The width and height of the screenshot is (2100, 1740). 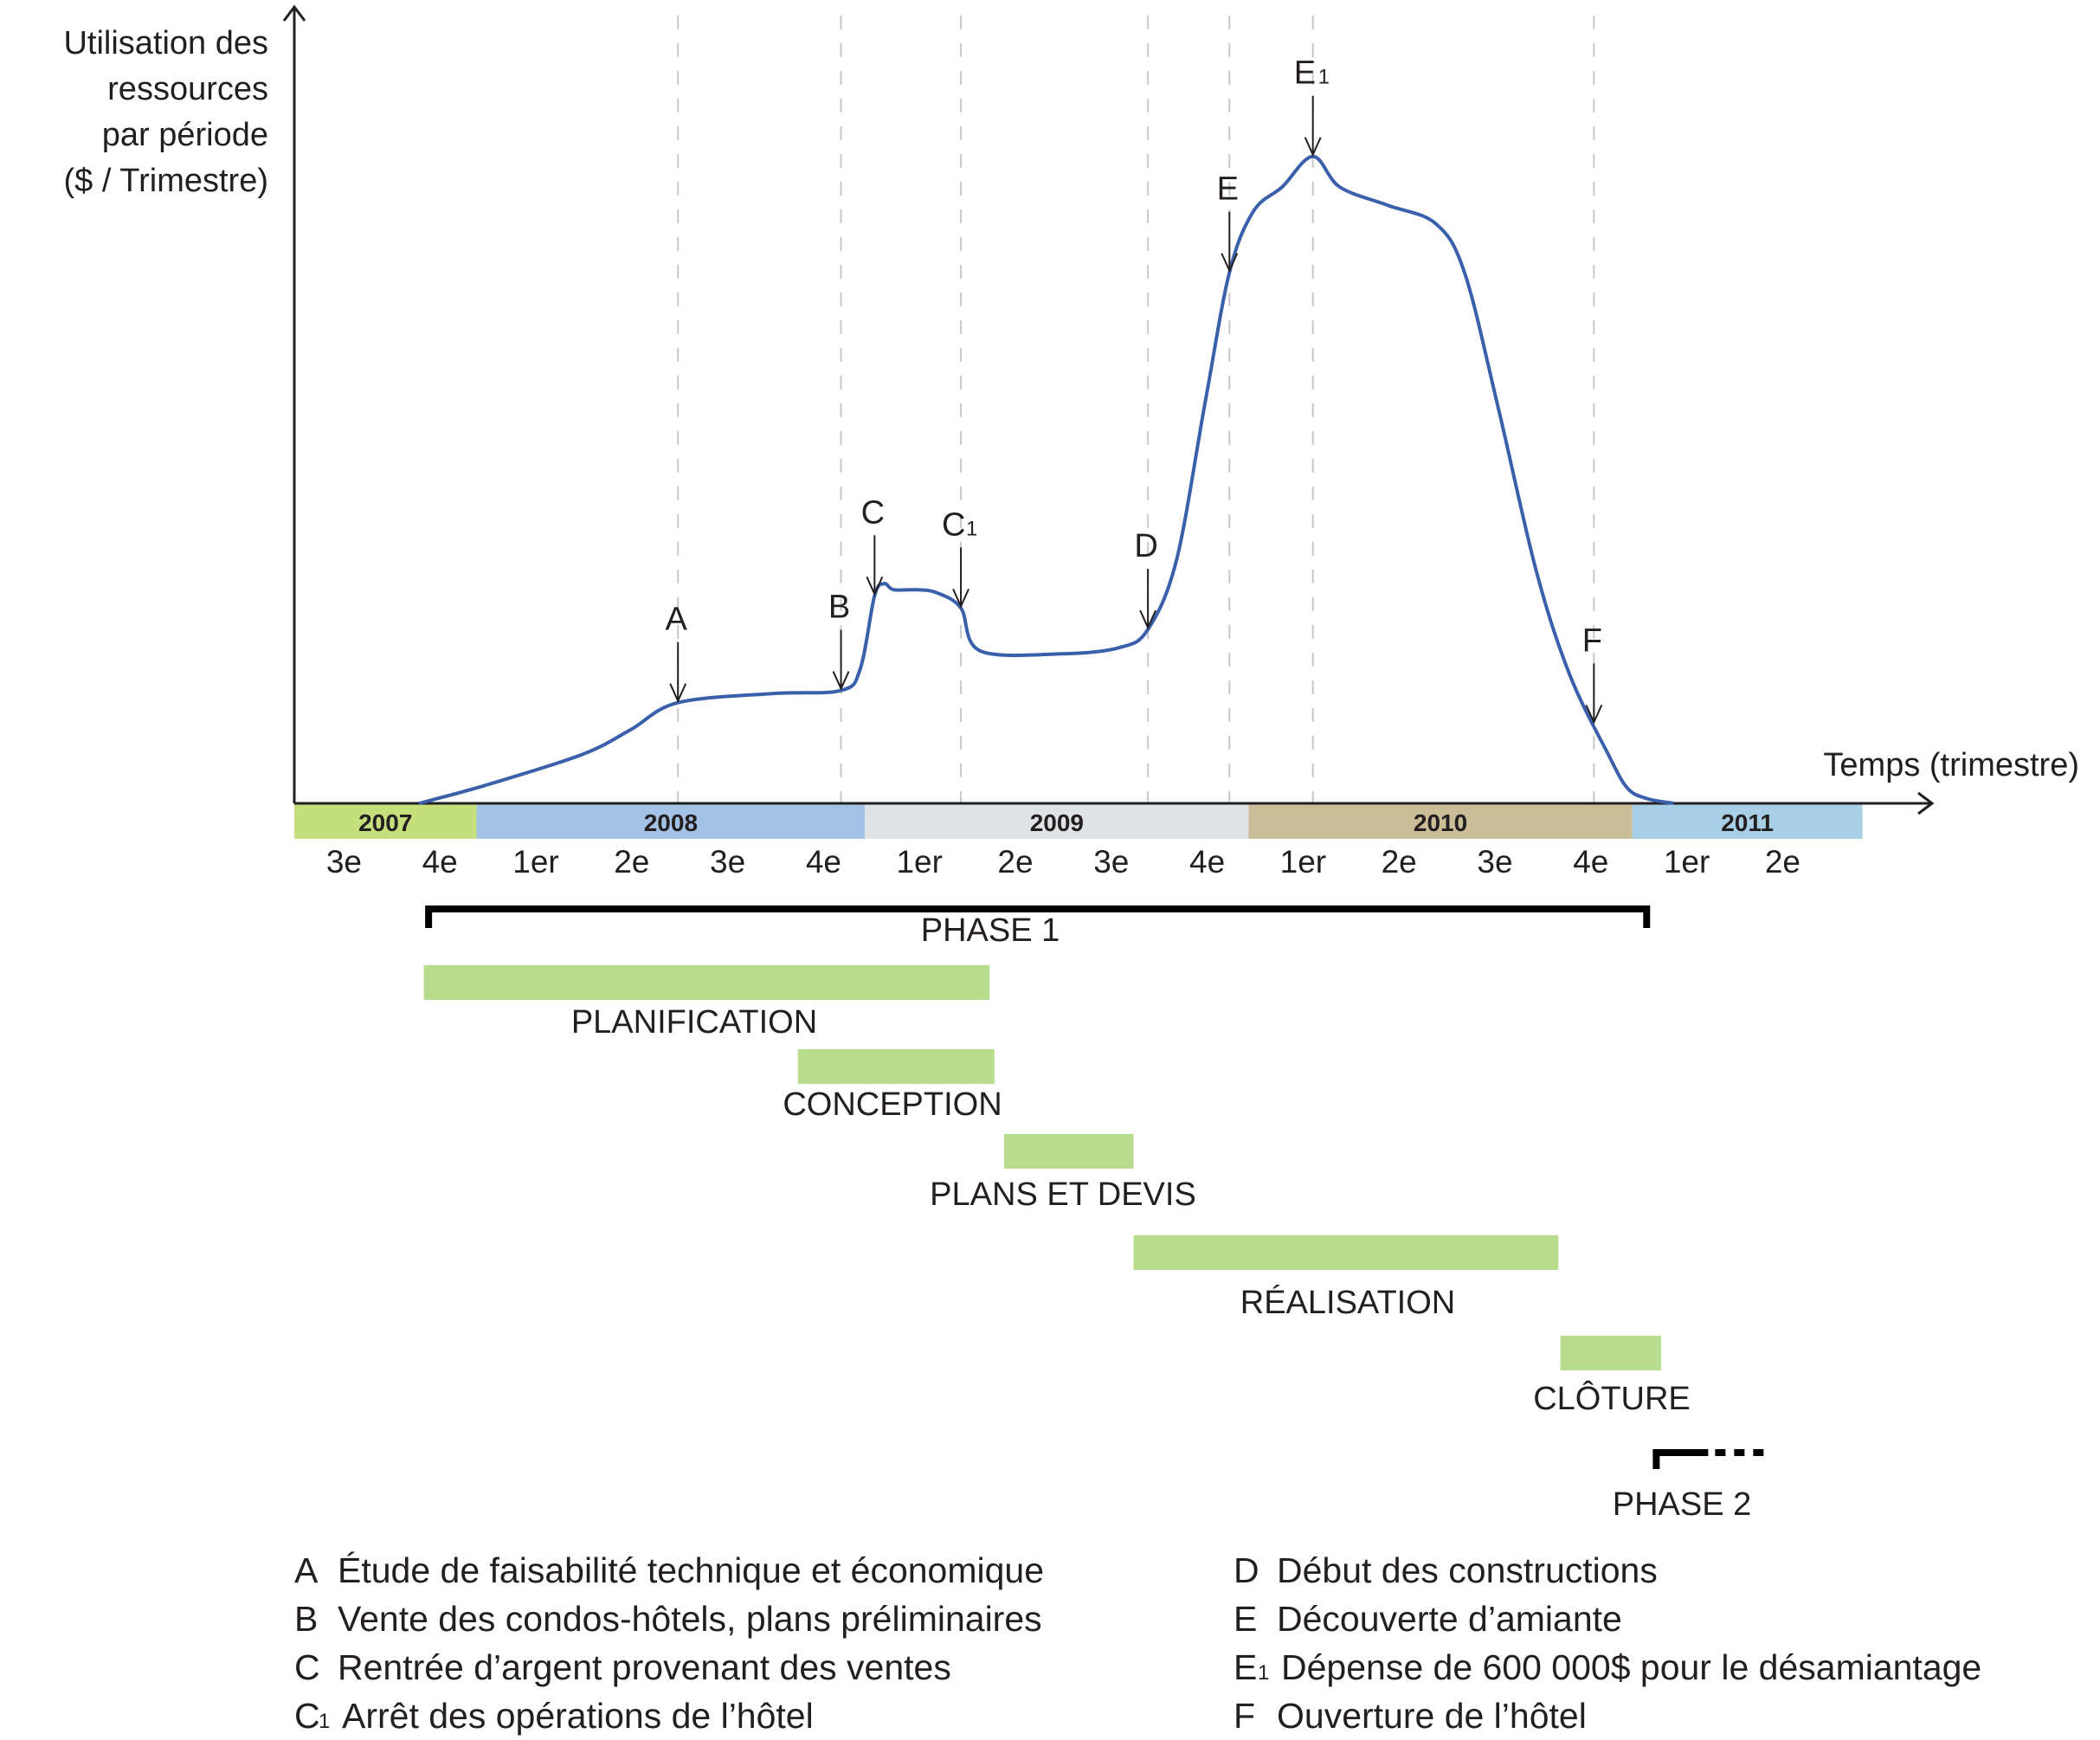 I want to click on legend-item-E: E Découverte d’amiante, so click(x=1428, y=1619).